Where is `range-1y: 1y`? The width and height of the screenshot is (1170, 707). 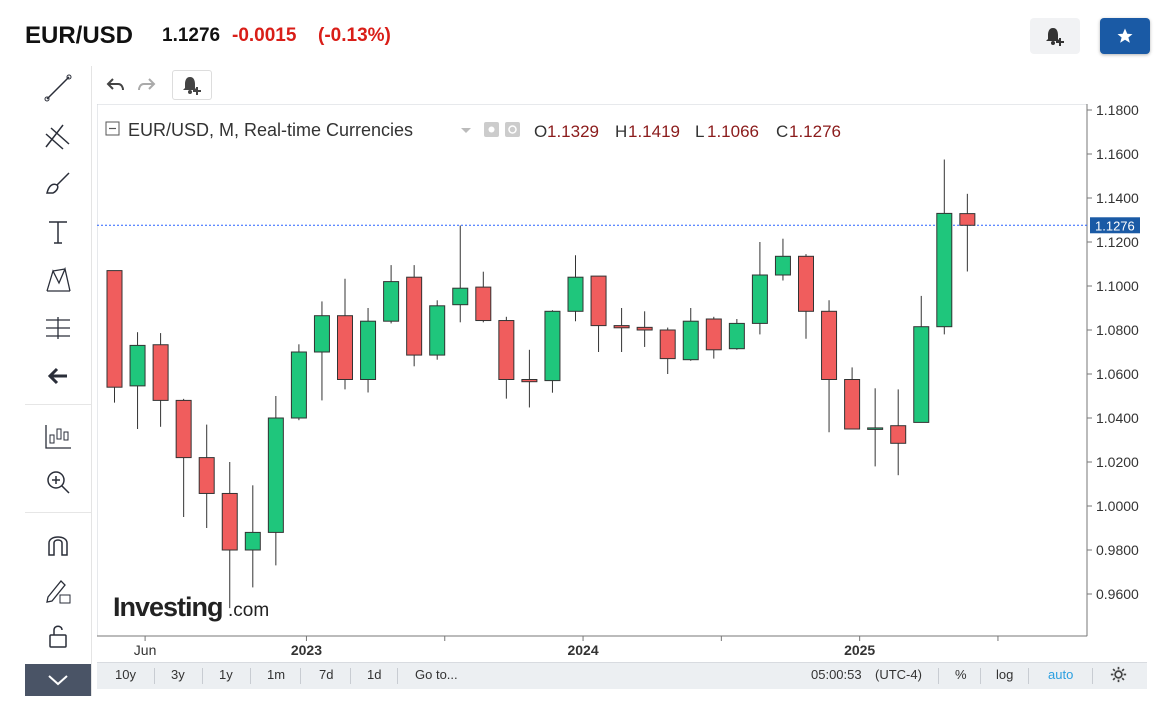
range-1y: 1y is located at coordinates (226, 674).